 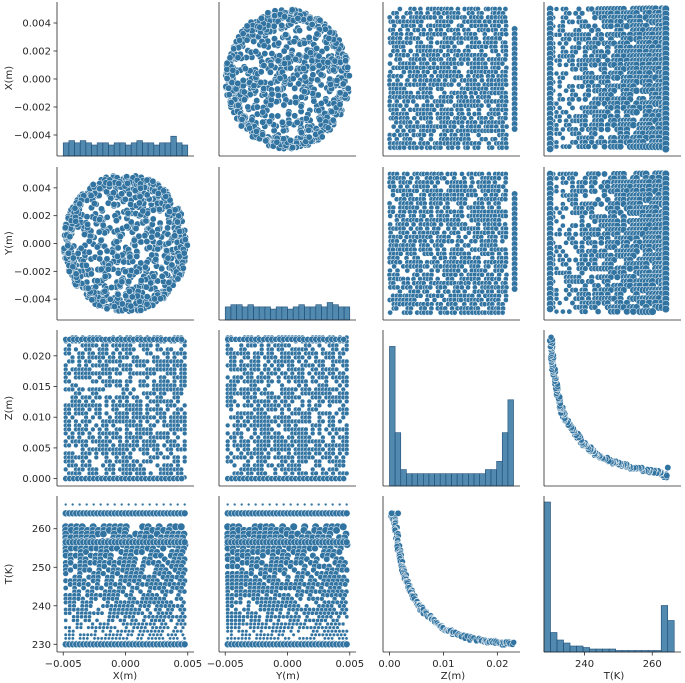 What do you see at coordinates (125, 243) in the screenshot?
I see `scatter-x-y` at bounding box center [125, 243].